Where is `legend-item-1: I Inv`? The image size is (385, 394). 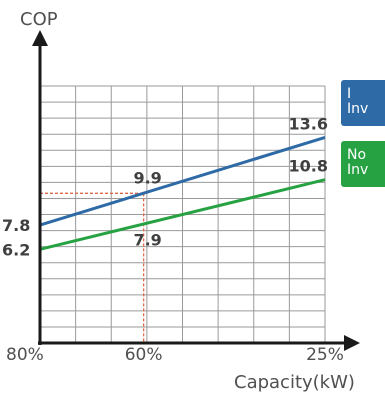 legend-item-1: I Inv is located at coordinates (363, 103).